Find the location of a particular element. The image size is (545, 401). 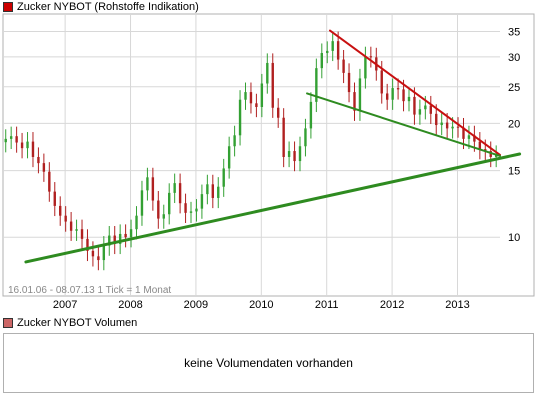

x-axis-tick-labels: 2007 2008 2009 2010 2011 2012 2013 is located at coordinates (261, 305).